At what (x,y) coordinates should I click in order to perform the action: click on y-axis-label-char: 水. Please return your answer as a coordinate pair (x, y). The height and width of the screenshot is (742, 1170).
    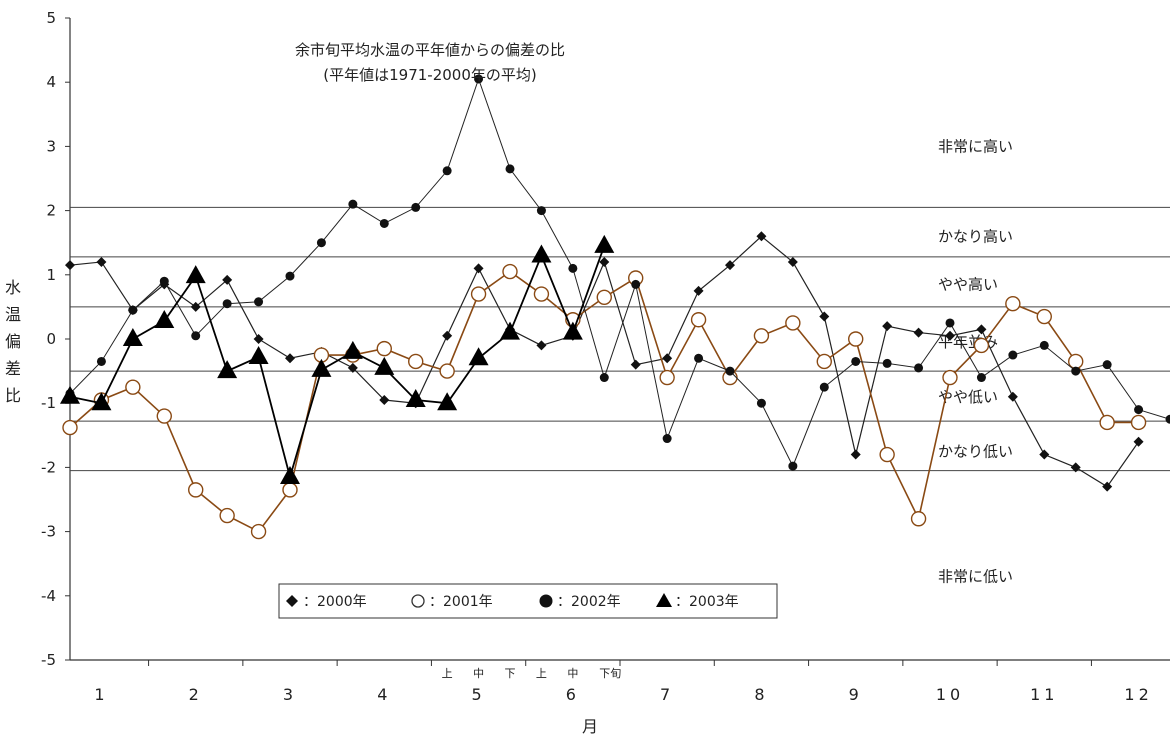
    Looking at the image, I should click on (13, 287).